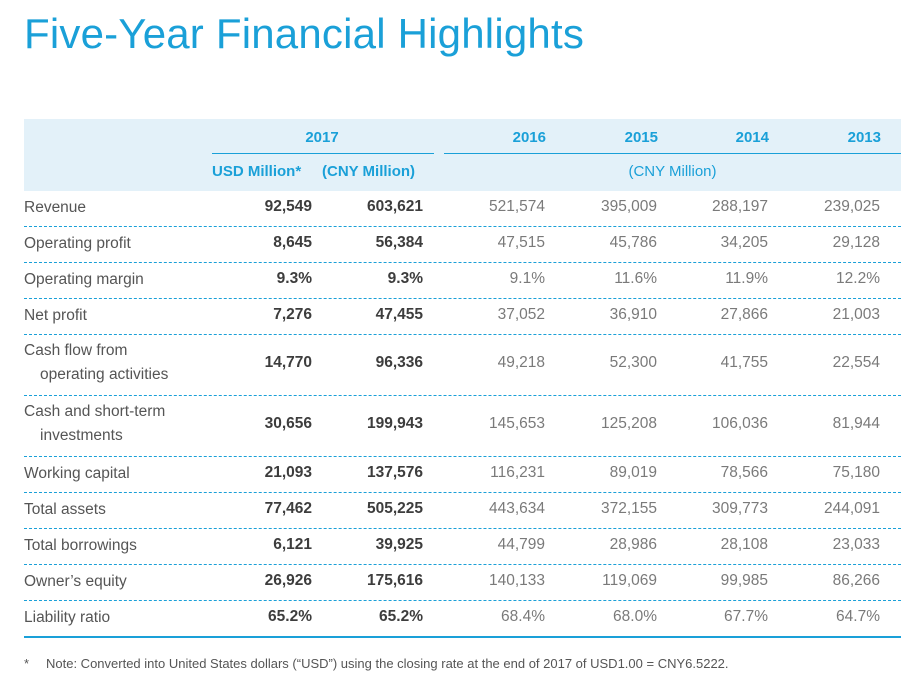  I want to click on value-cell: 521,574, so click(516, 206).